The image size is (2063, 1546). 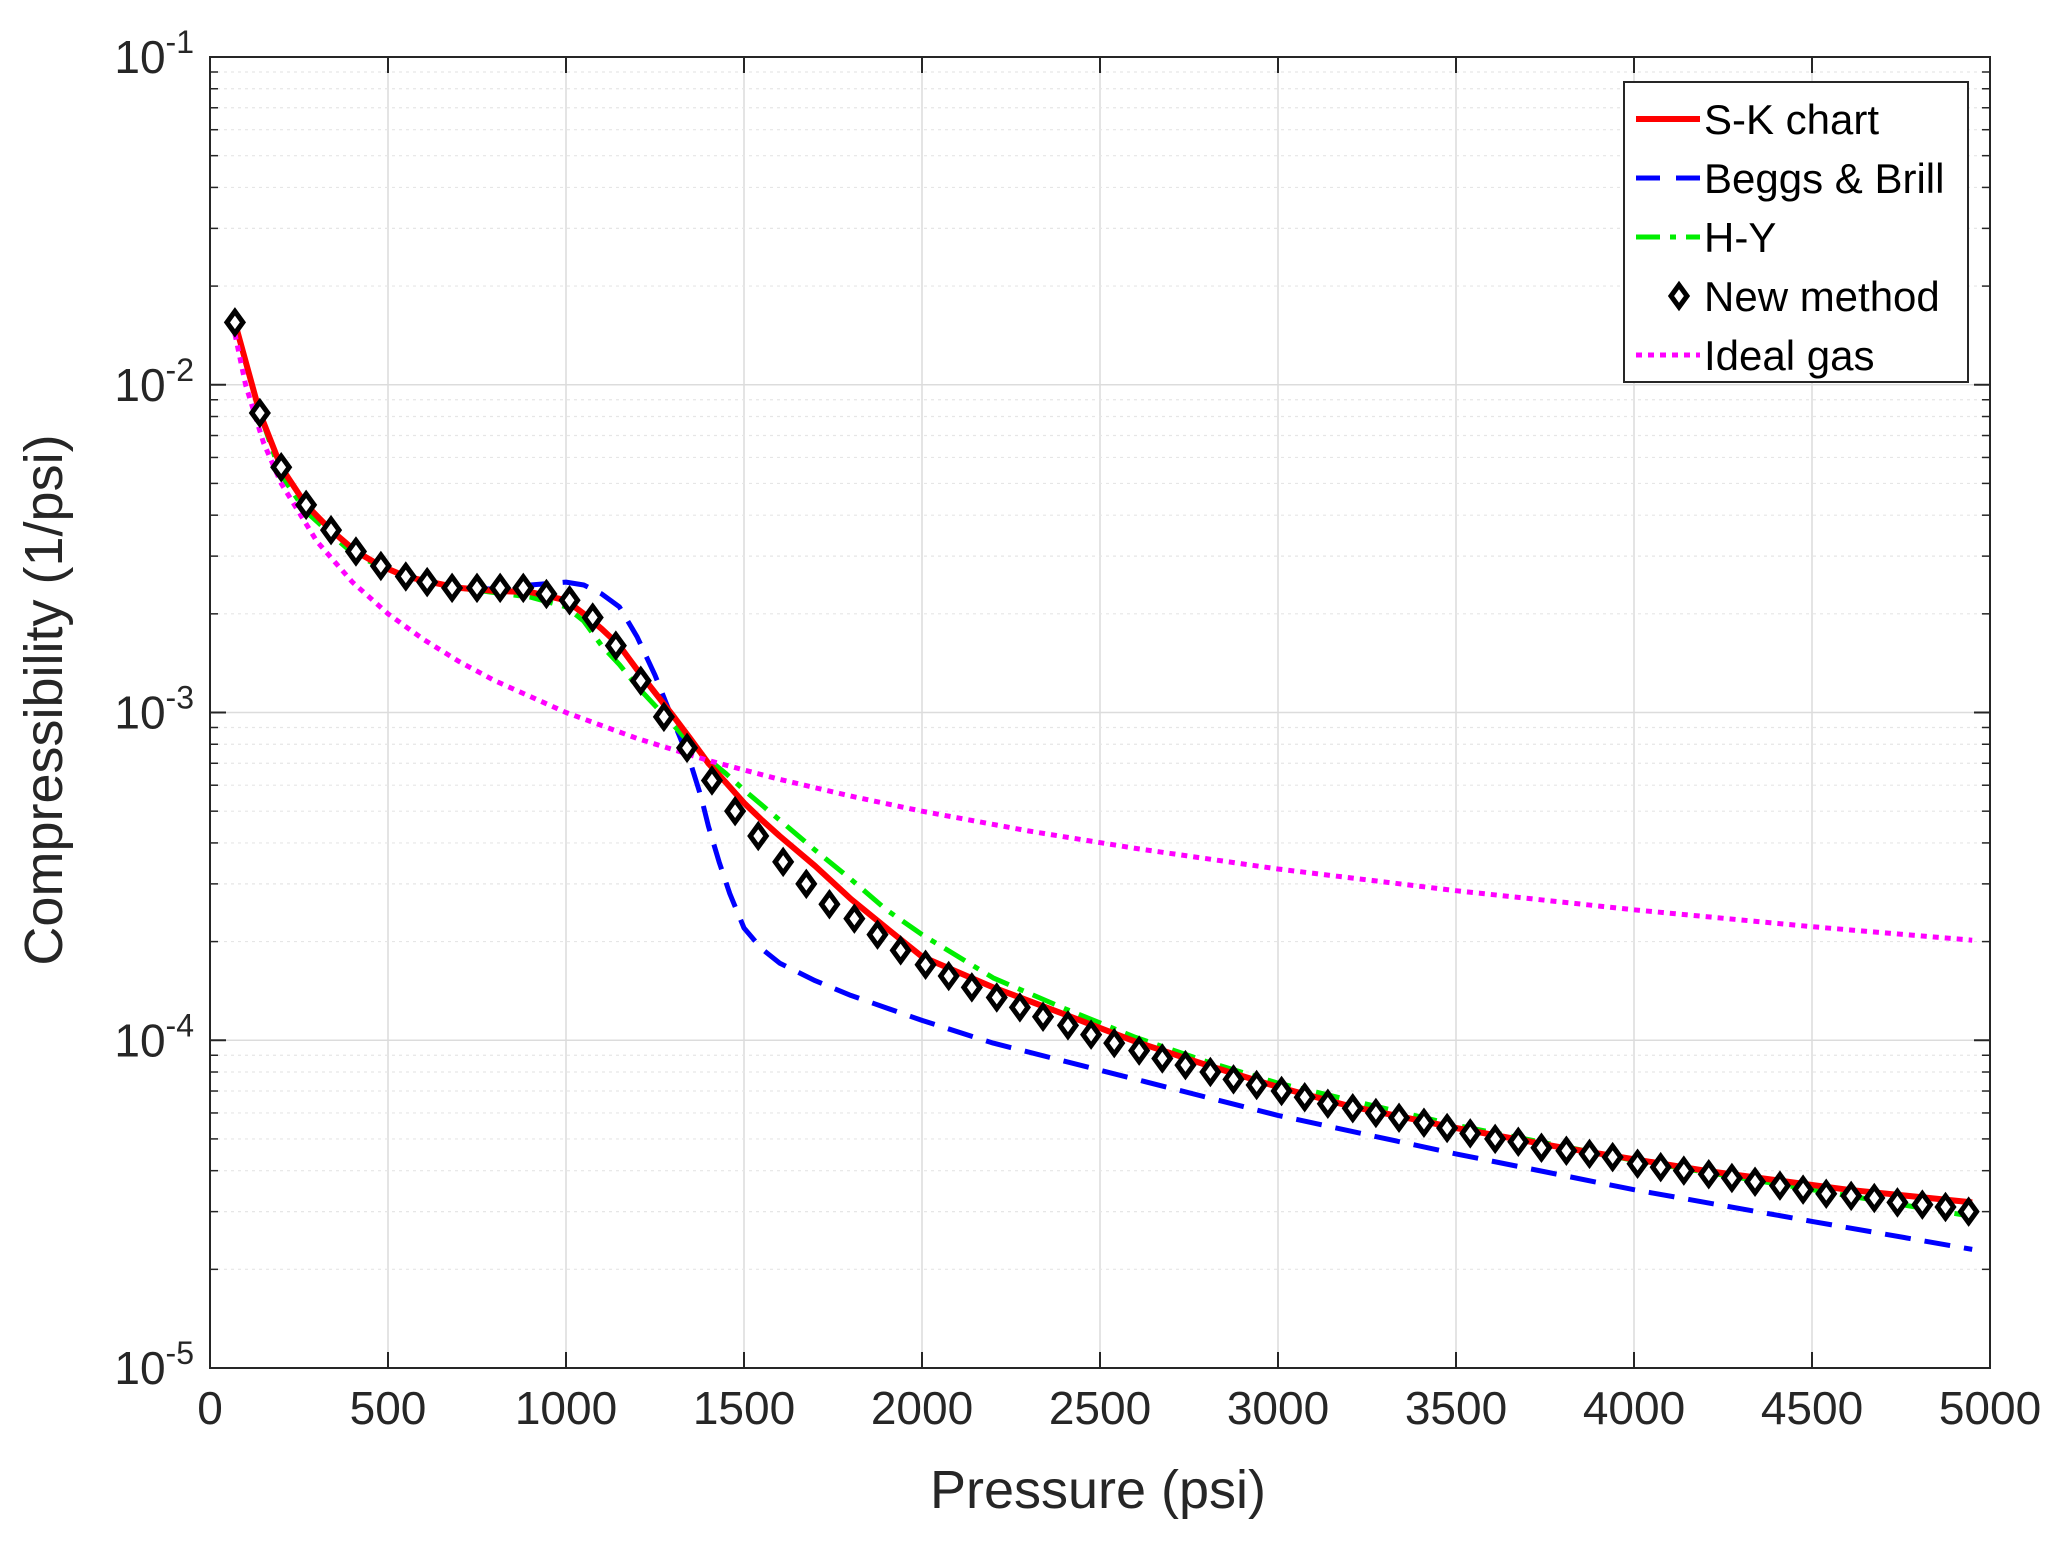 What do you see at coordinates (154, 1036) in the screenshot?
I see `y-tick-label: 10⁻⁴` at bounding box center [154, 1036].